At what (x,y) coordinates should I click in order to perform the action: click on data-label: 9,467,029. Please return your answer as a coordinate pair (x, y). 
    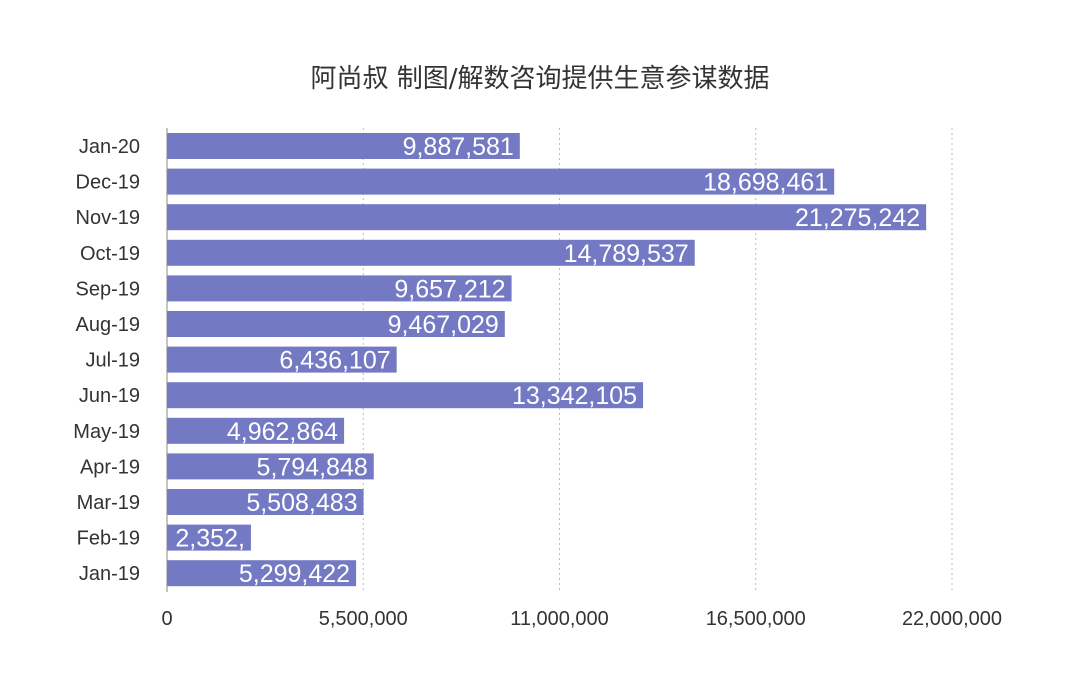
    Looking at the image, I should click on (443, 325).